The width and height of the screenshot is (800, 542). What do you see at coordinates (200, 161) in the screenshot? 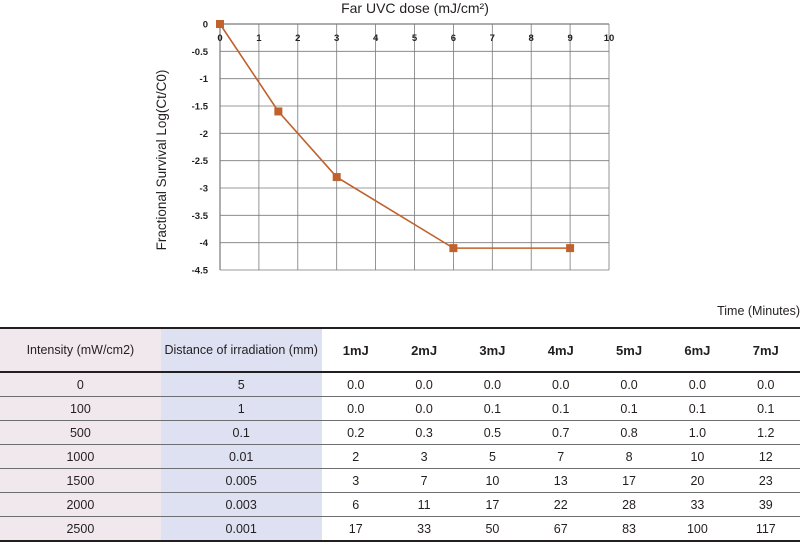
I see `y-tick-label: -2.5` at bounding box center [200, 161].